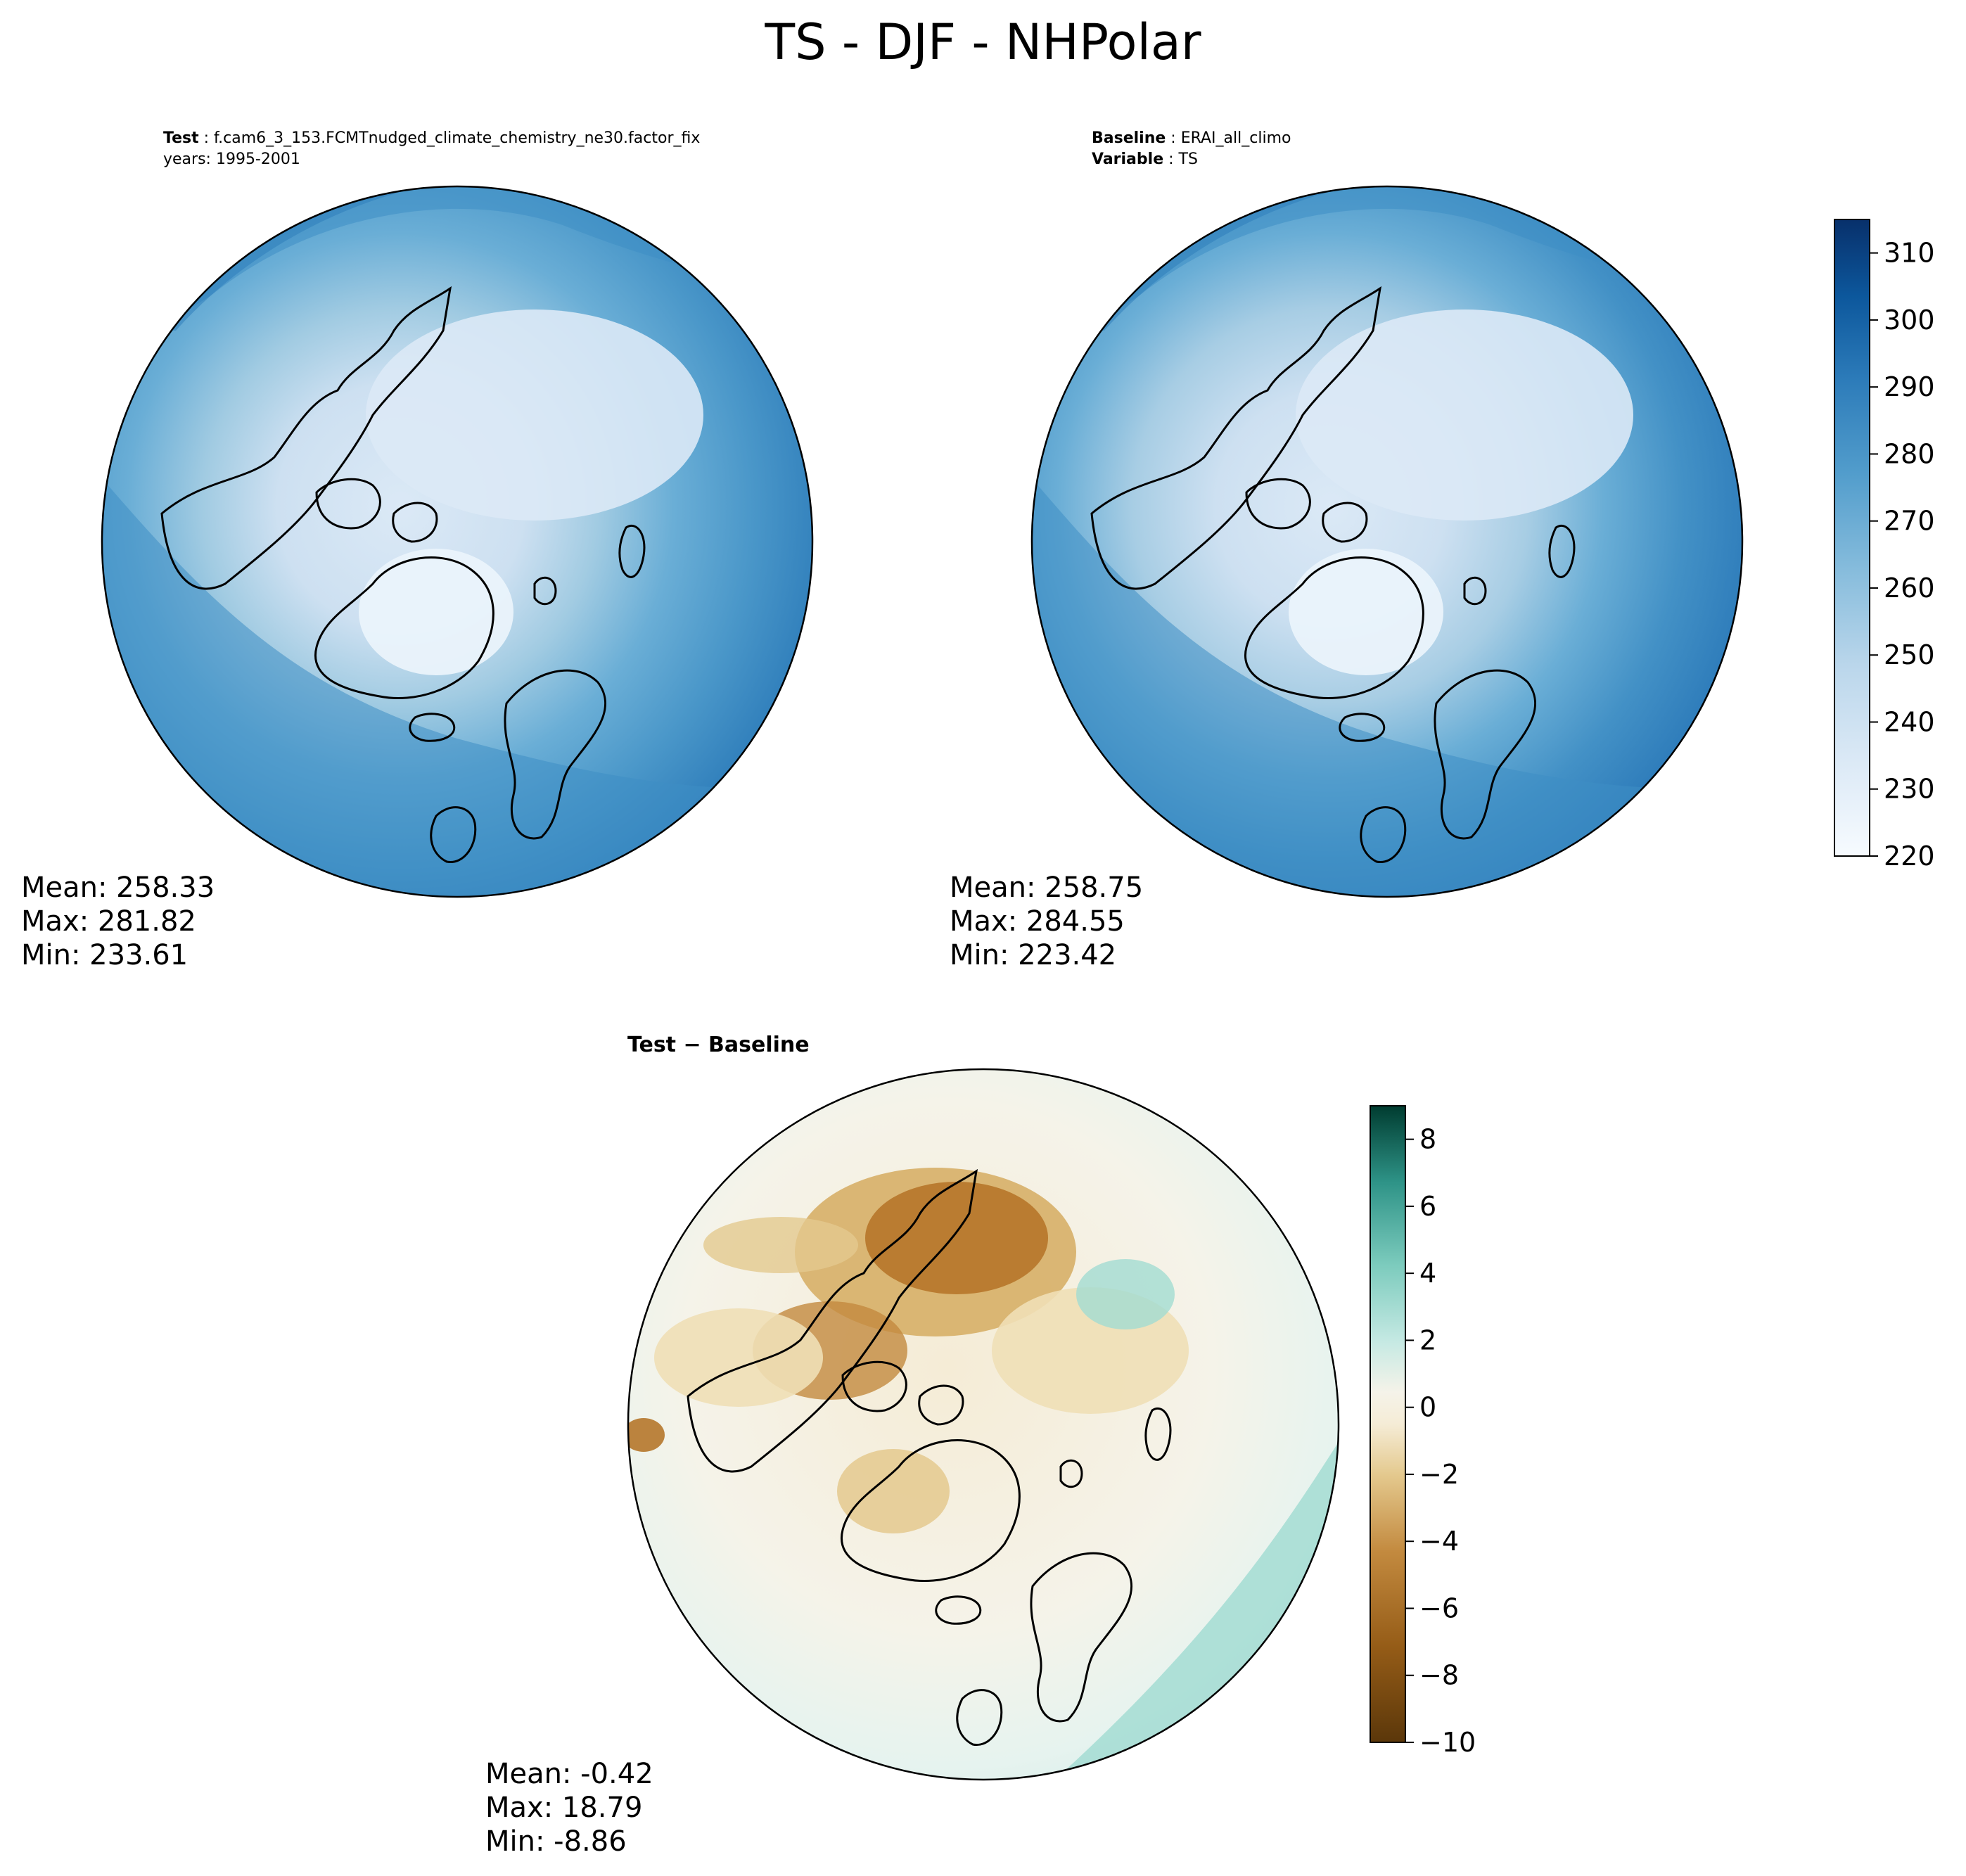  I want to click on map-difference, so click(983, 1424).